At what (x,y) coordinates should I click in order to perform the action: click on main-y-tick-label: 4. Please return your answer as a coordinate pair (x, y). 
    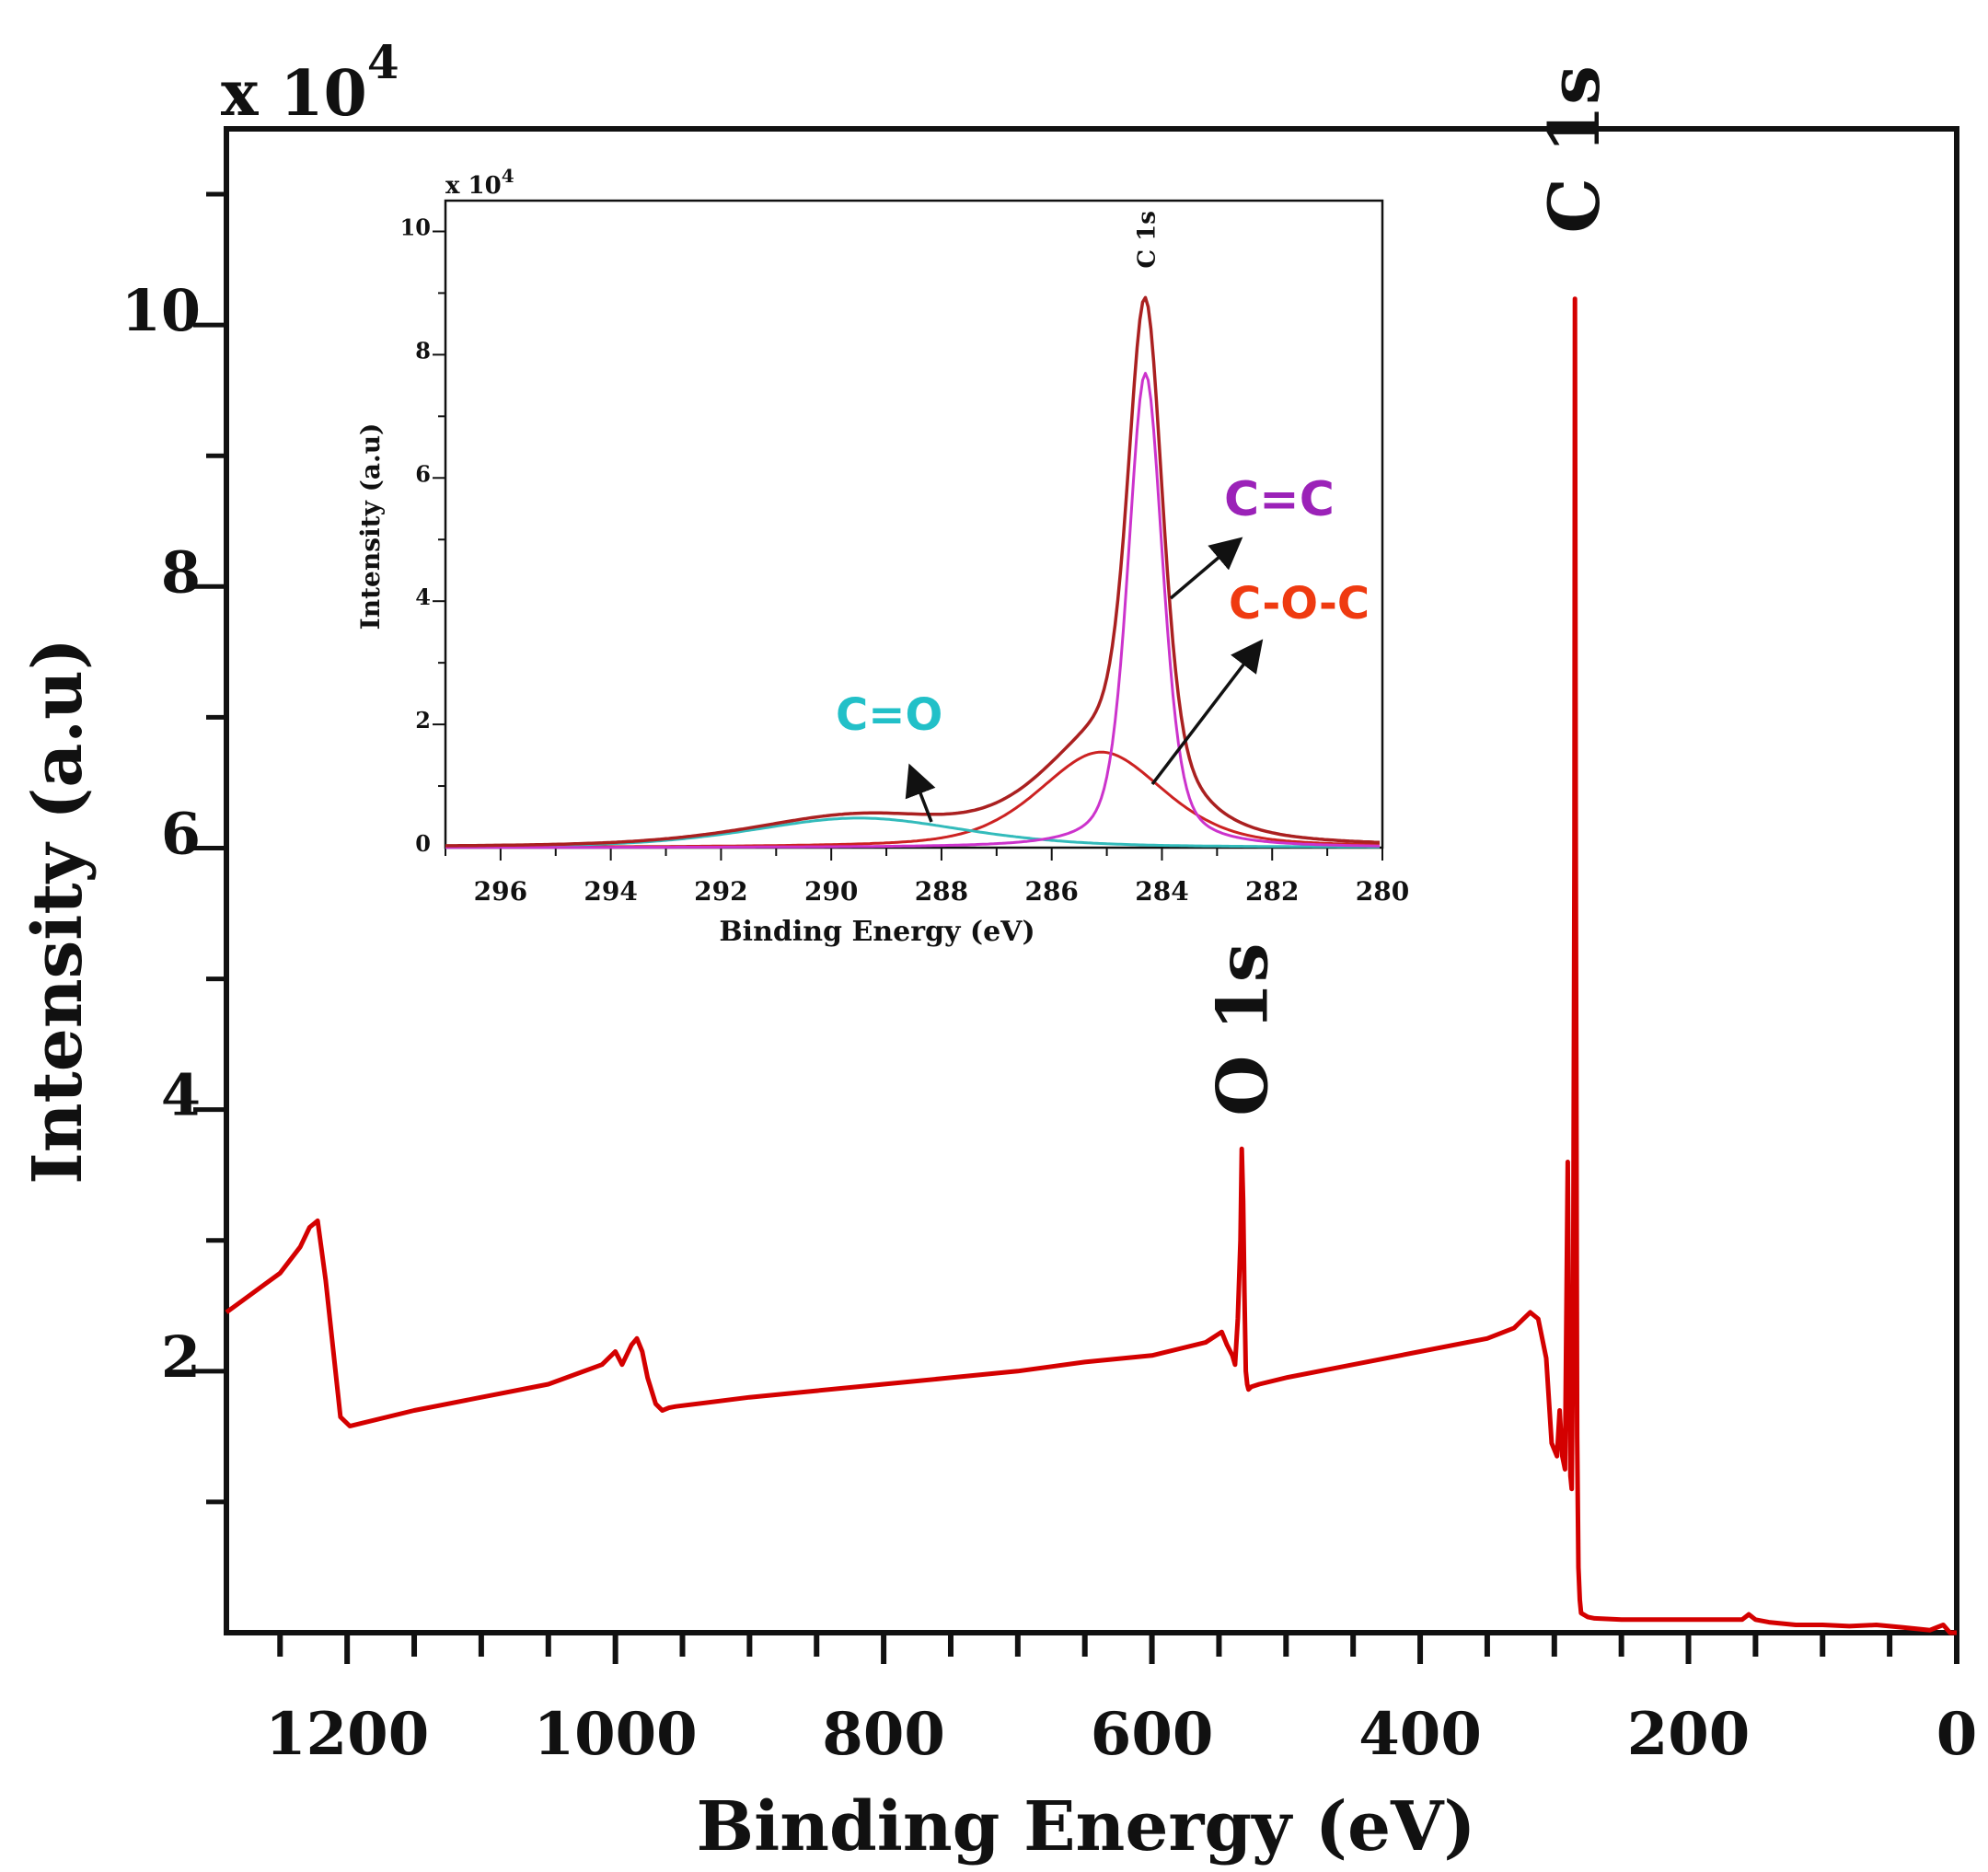
    Looking at the image, I should click on (181, 1095).